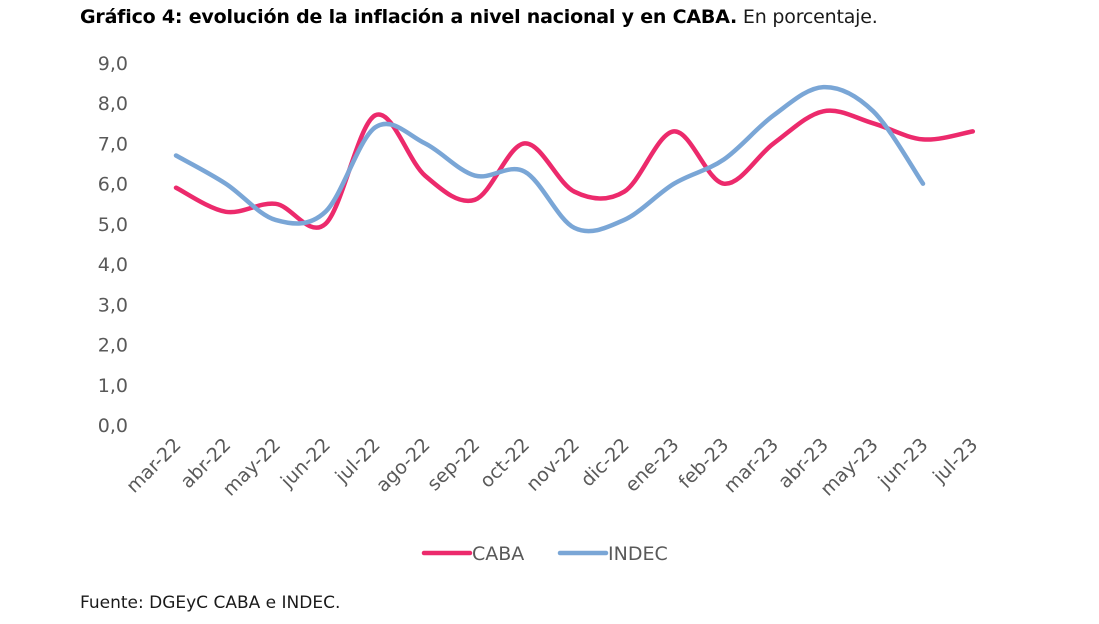  Describe the element at coordinates (305, 463) in the screenshot. I see `x-tick-label: jun-22` at that location.